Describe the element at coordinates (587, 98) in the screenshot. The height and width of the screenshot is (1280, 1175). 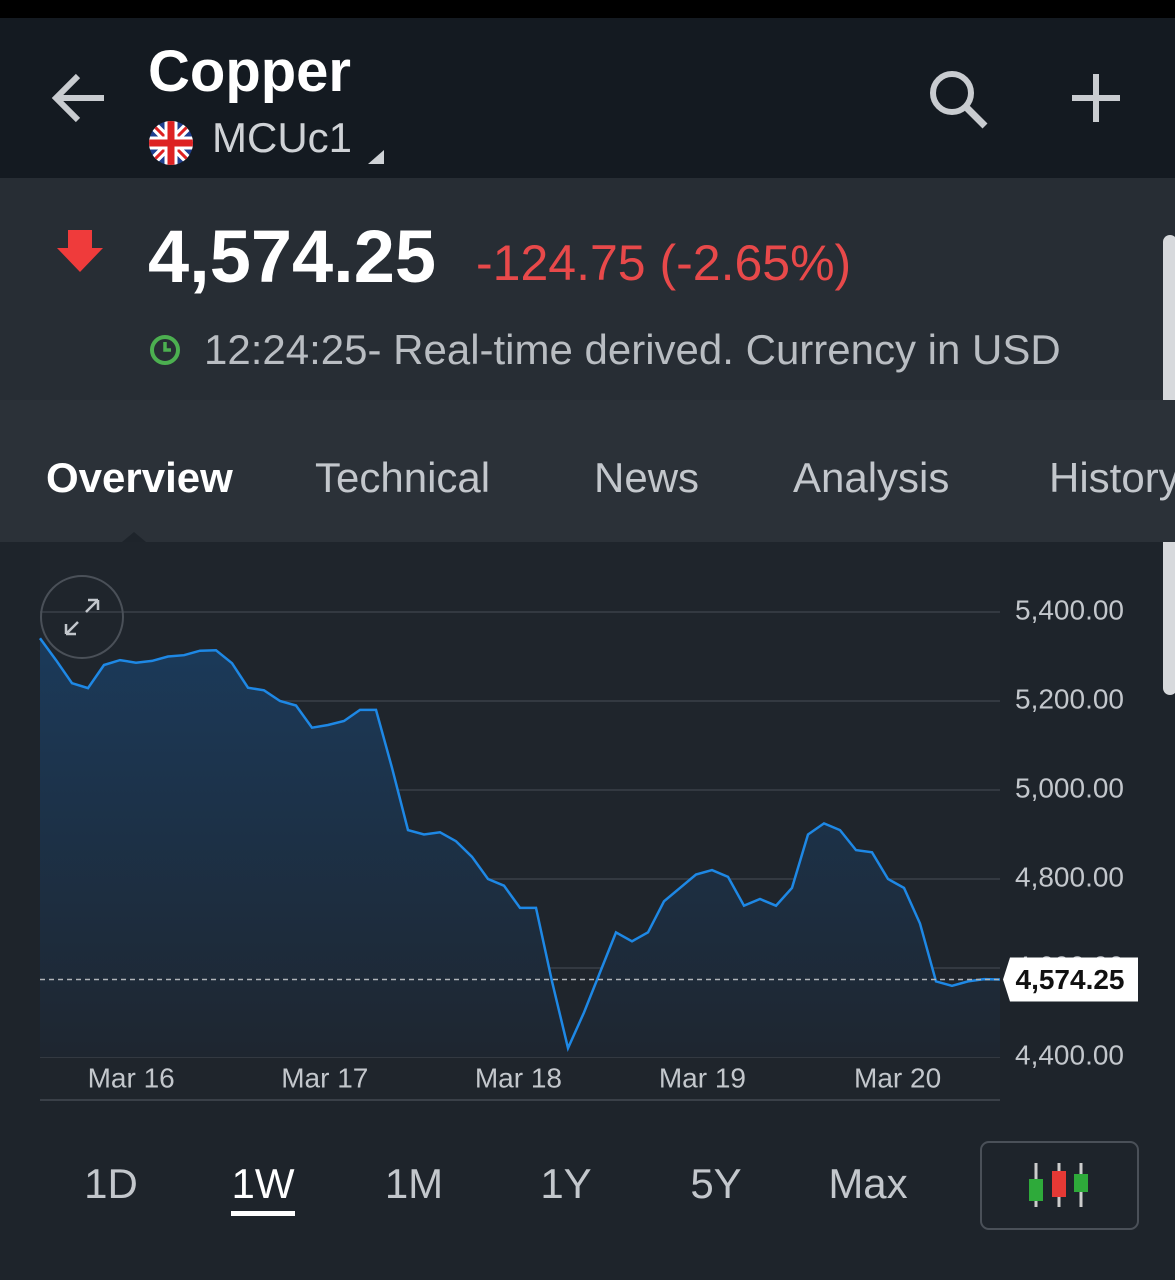
I see `header: Copper MCUc1` at that location.